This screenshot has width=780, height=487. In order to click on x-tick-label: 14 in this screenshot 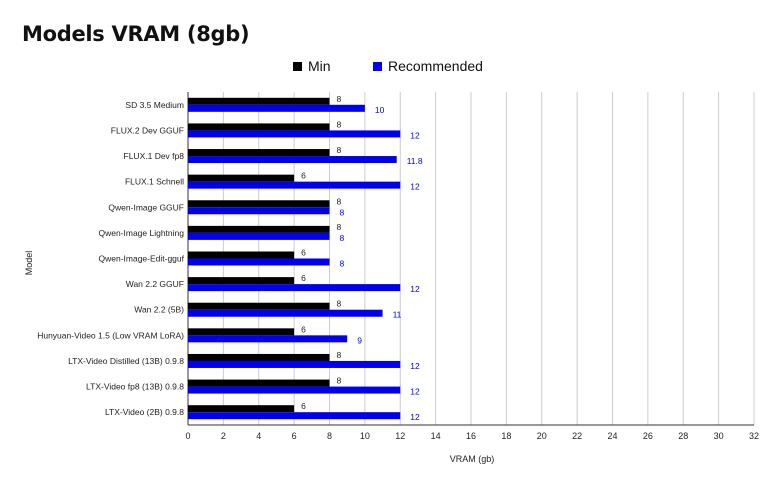, I will do `click(436, 436)`.